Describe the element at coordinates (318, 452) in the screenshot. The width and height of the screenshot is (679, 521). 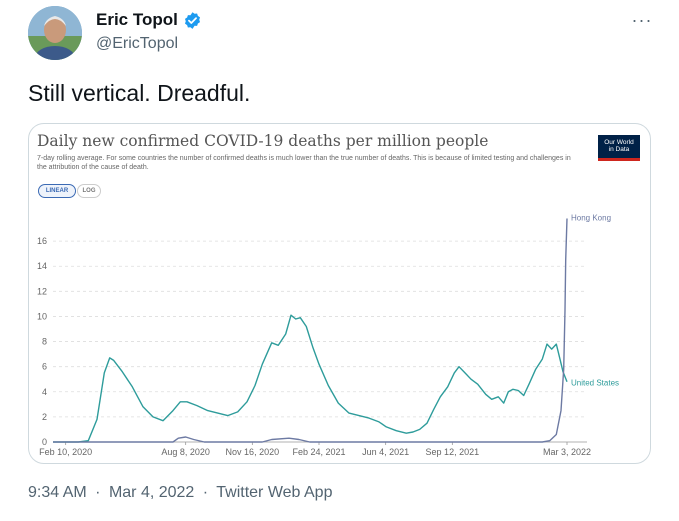
I see `x-tick-label: Feb 24, 2021` at that location.